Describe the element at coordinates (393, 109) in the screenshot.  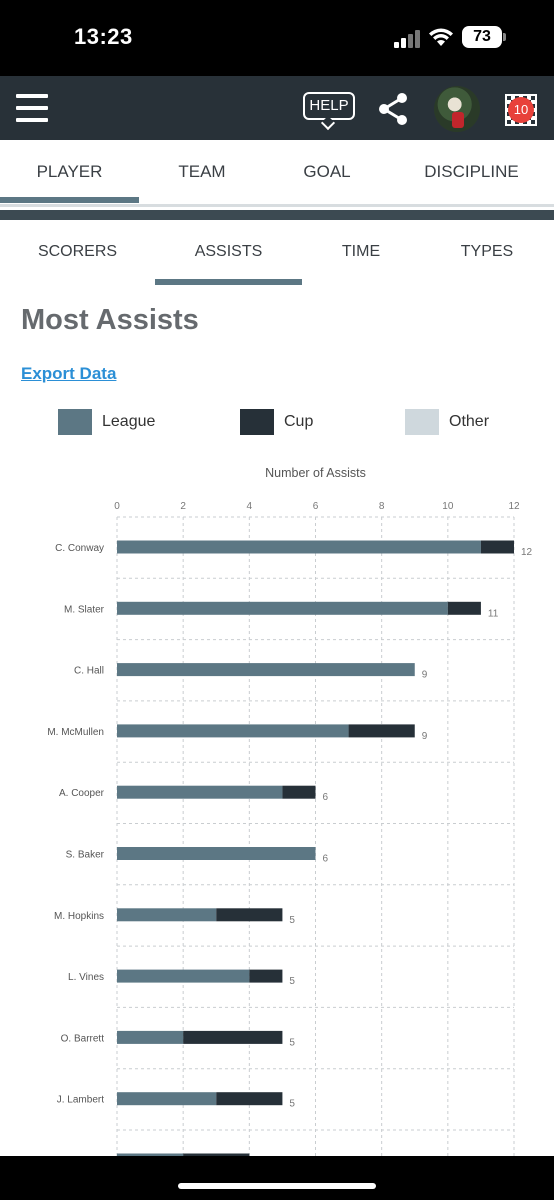
I see `share-icon` at that location.